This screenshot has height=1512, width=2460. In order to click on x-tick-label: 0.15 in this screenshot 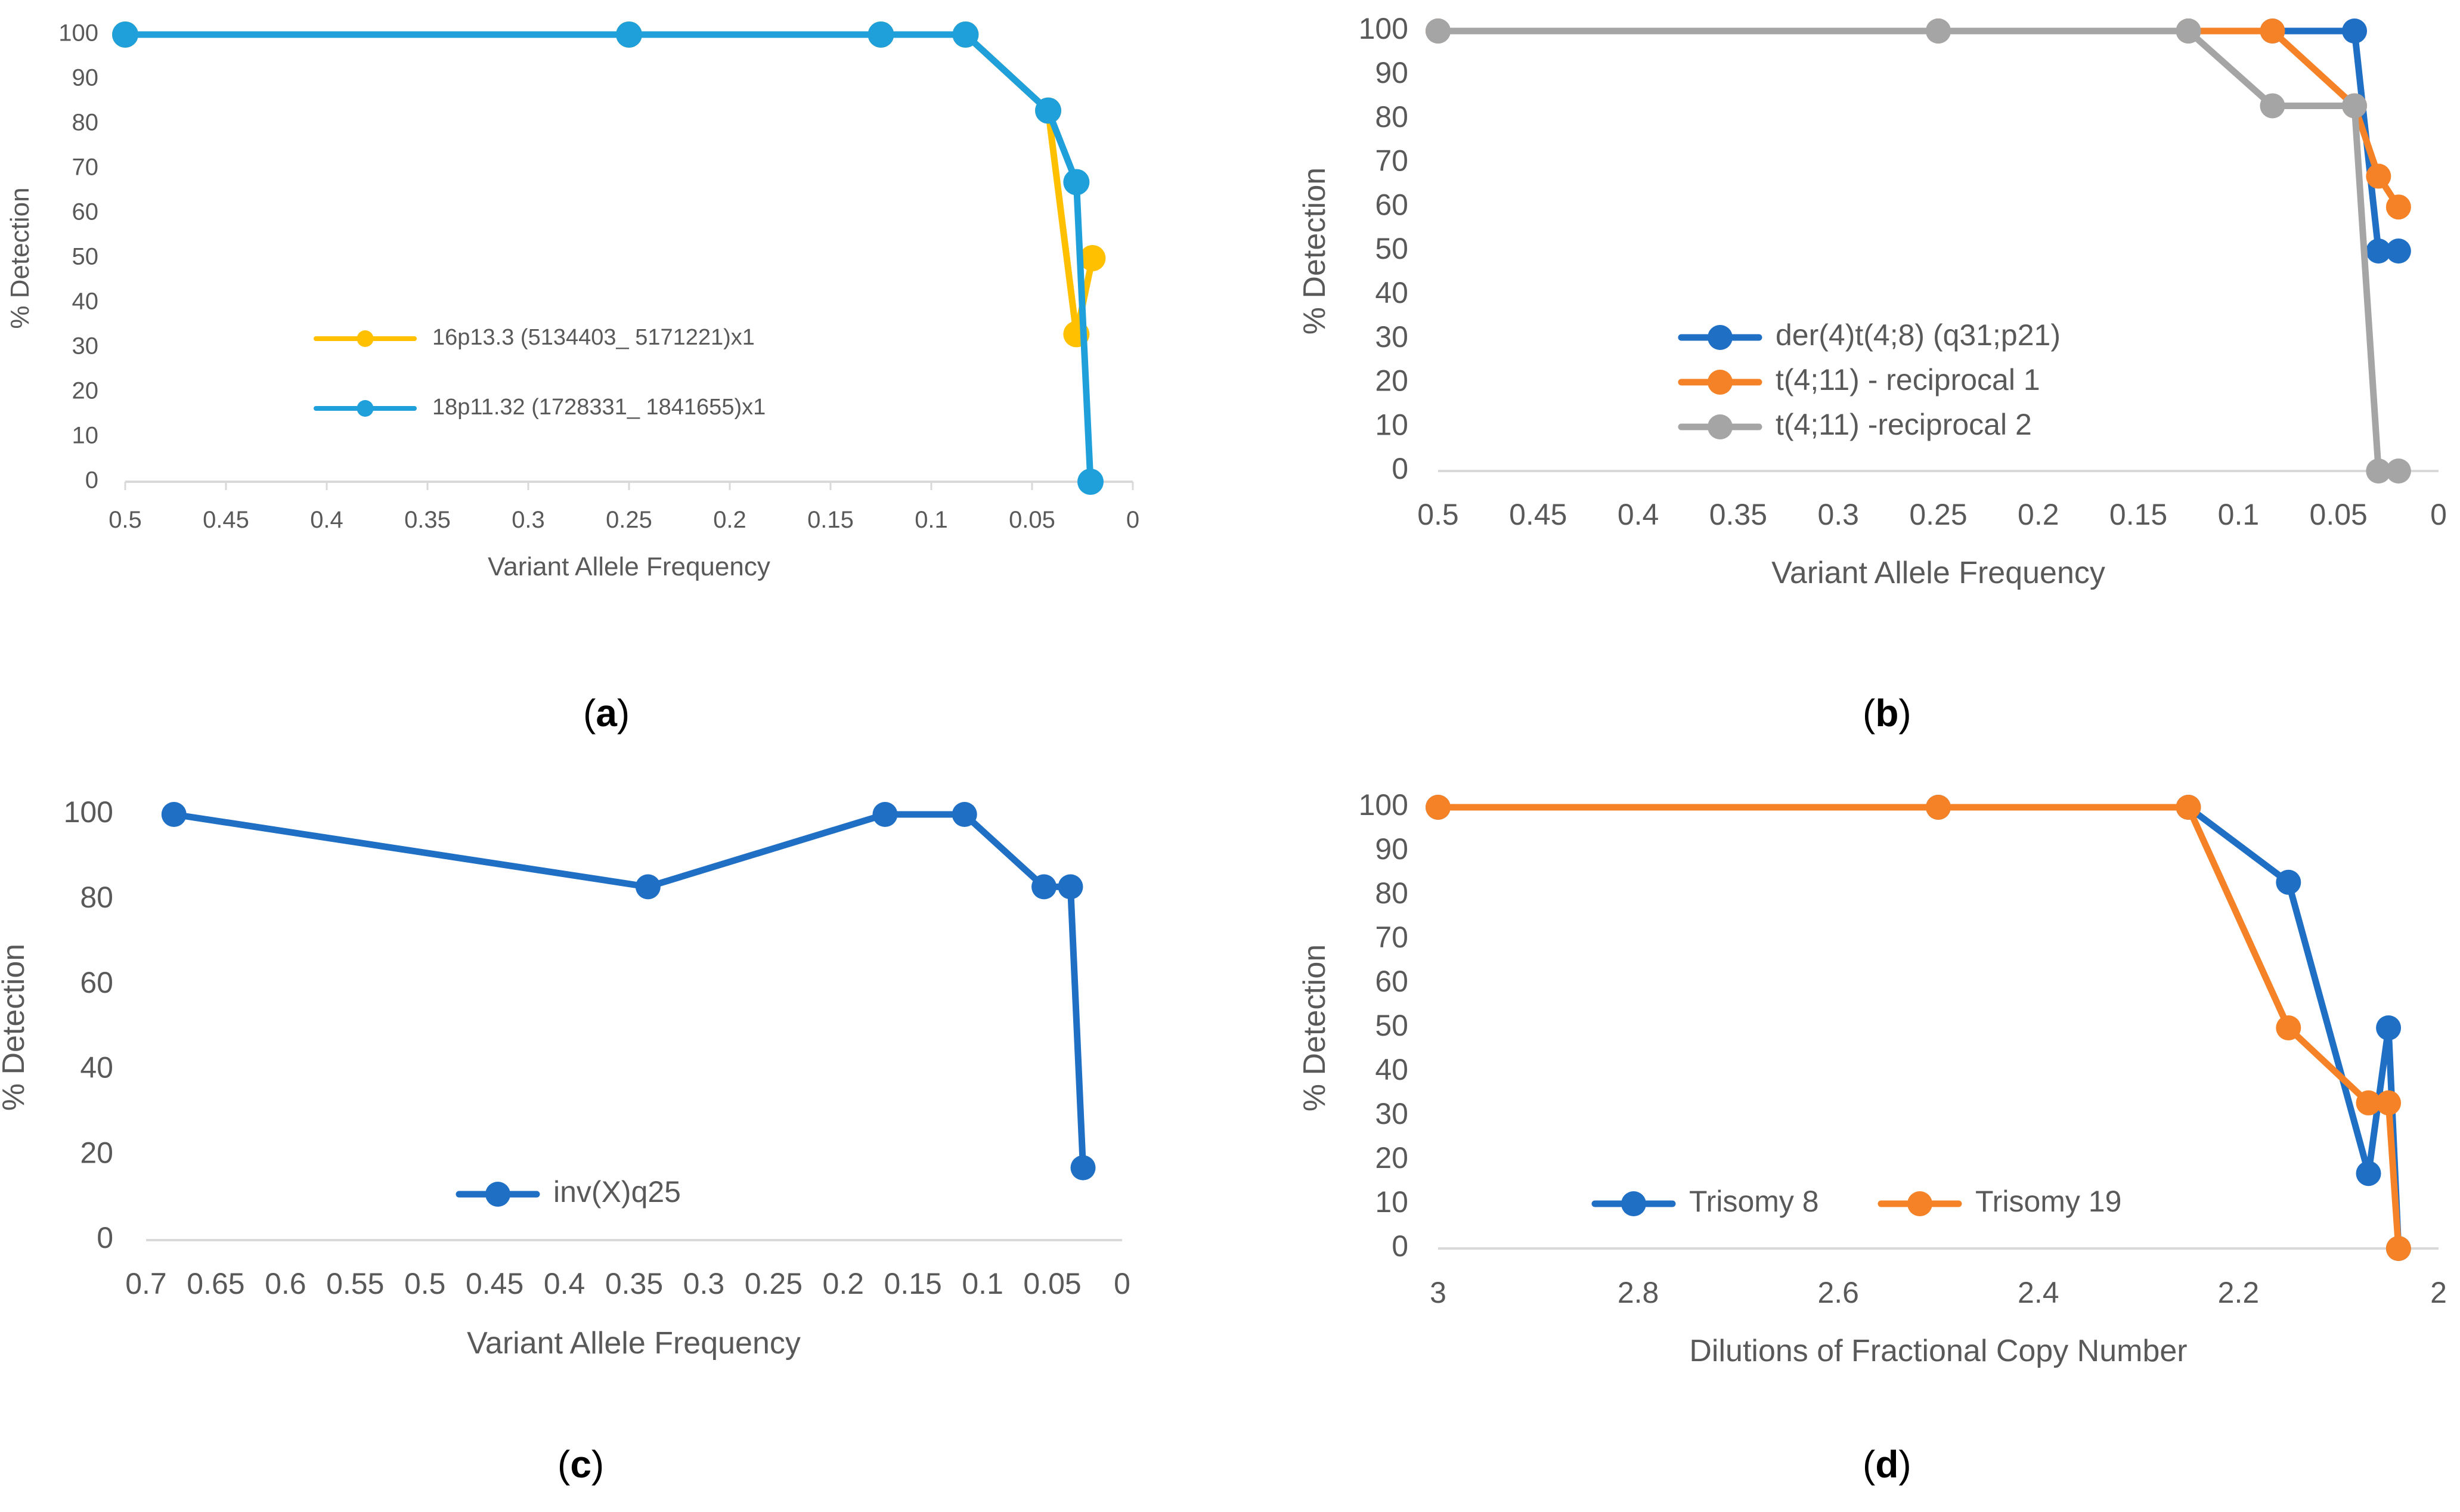, I will do `click(830, 520)`.